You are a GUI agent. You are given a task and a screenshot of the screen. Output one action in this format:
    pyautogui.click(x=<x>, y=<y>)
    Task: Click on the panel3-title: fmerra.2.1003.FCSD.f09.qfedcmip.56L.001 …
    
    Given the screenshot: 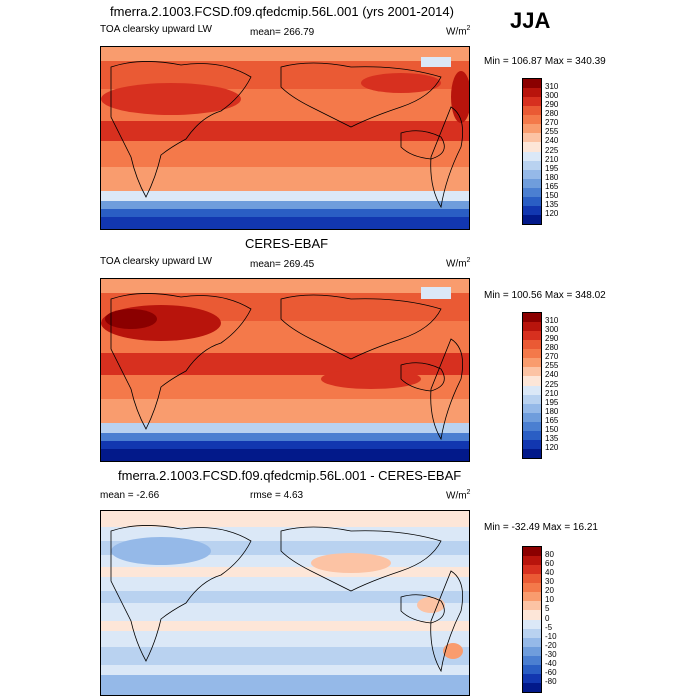 What is the action you would take?
    pyautogui.click(x=290, y=475)
    